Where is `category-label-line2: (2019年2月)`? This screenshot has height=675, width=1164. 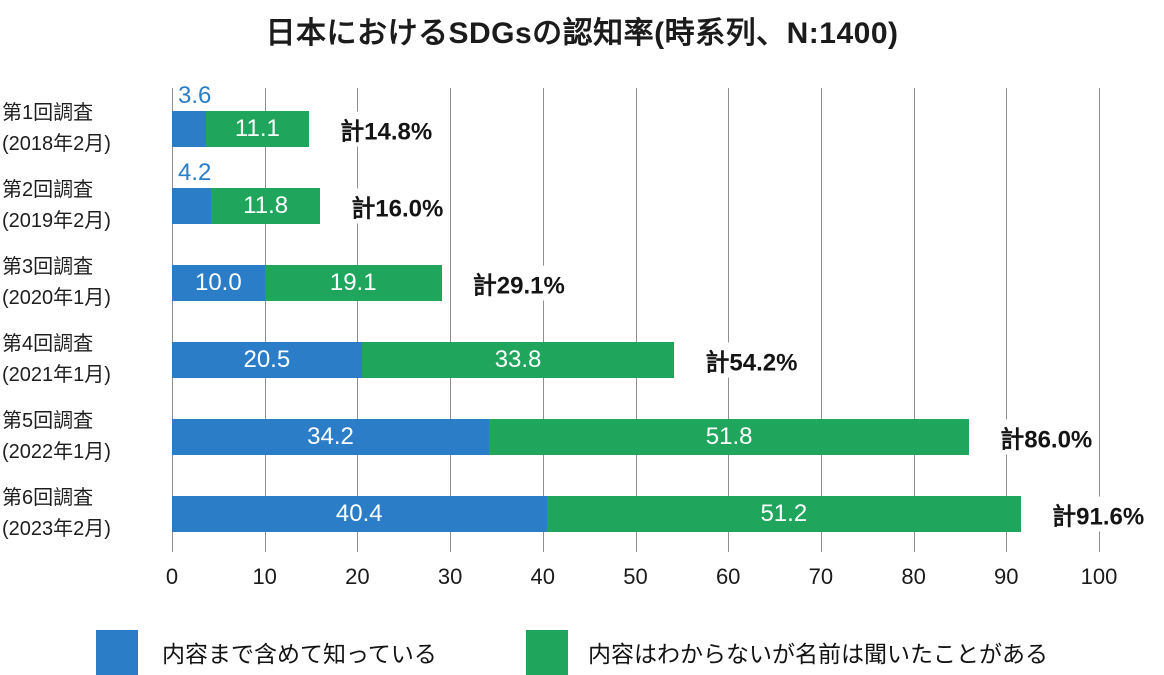 category-label-line2: (2019年2月) is located at coordinates (56, 220).